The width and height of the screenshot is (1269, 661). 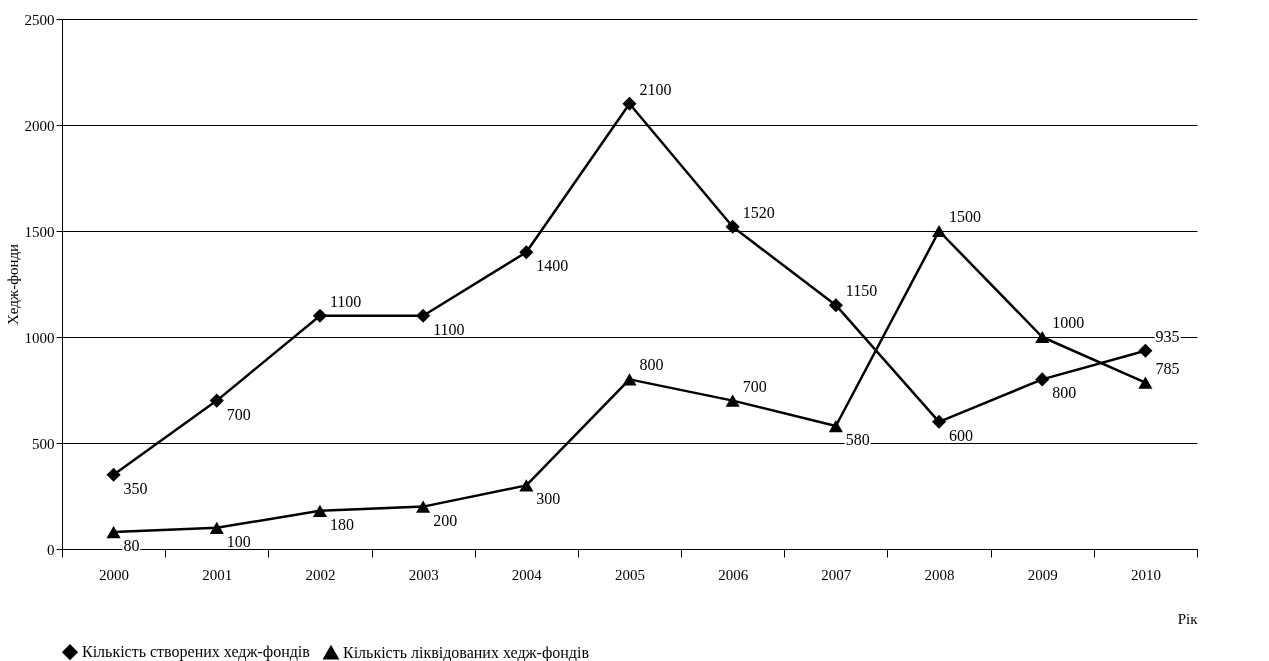 I want to click on x-tick-label: 2010, so click(x=1145, y=574).